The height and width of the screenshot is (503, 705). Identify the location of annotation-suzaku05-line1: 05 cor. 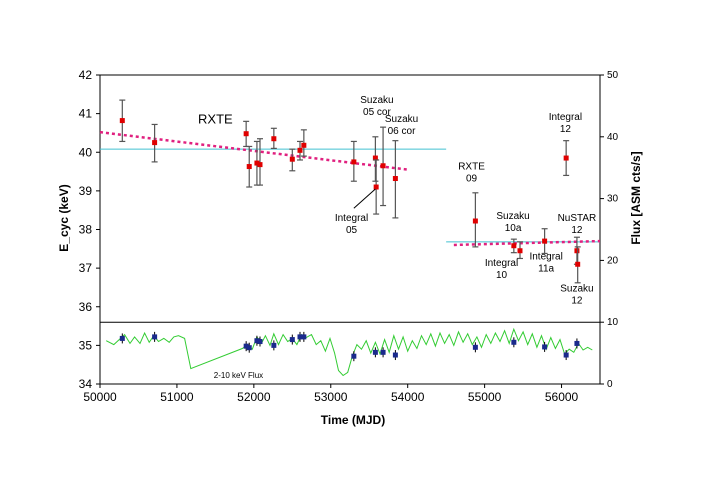
(377, 112).